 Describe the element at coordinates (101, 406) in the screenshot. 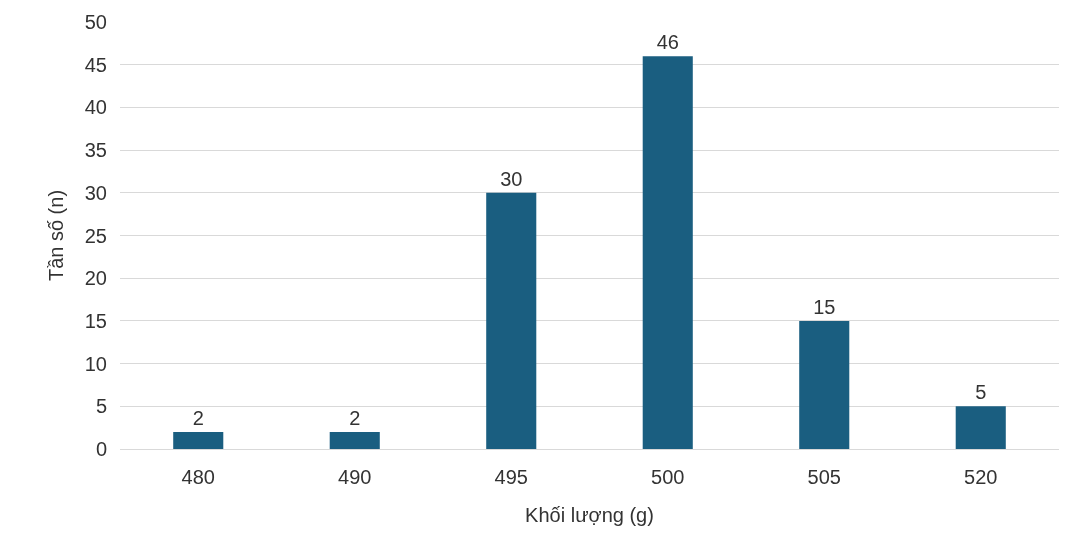

I see `y-tick-label: 5` at that location.